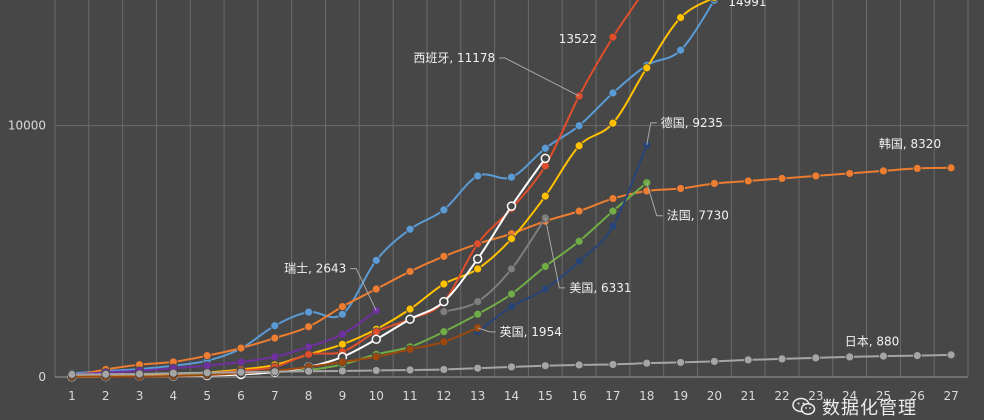  I want to click on data-label: 英国, 1954, so click(531, 332).